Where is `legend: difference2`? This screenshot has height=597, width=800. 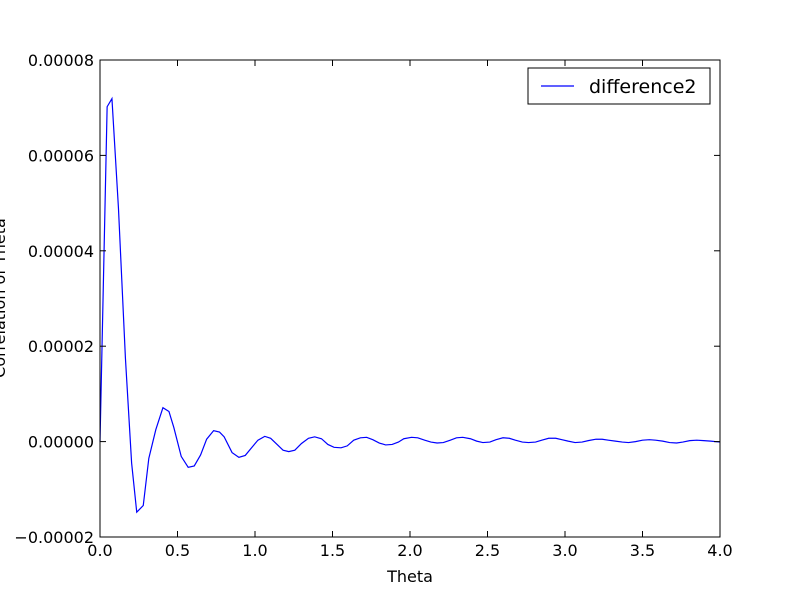
legend: difference2 is located at coordinates (619, 86).